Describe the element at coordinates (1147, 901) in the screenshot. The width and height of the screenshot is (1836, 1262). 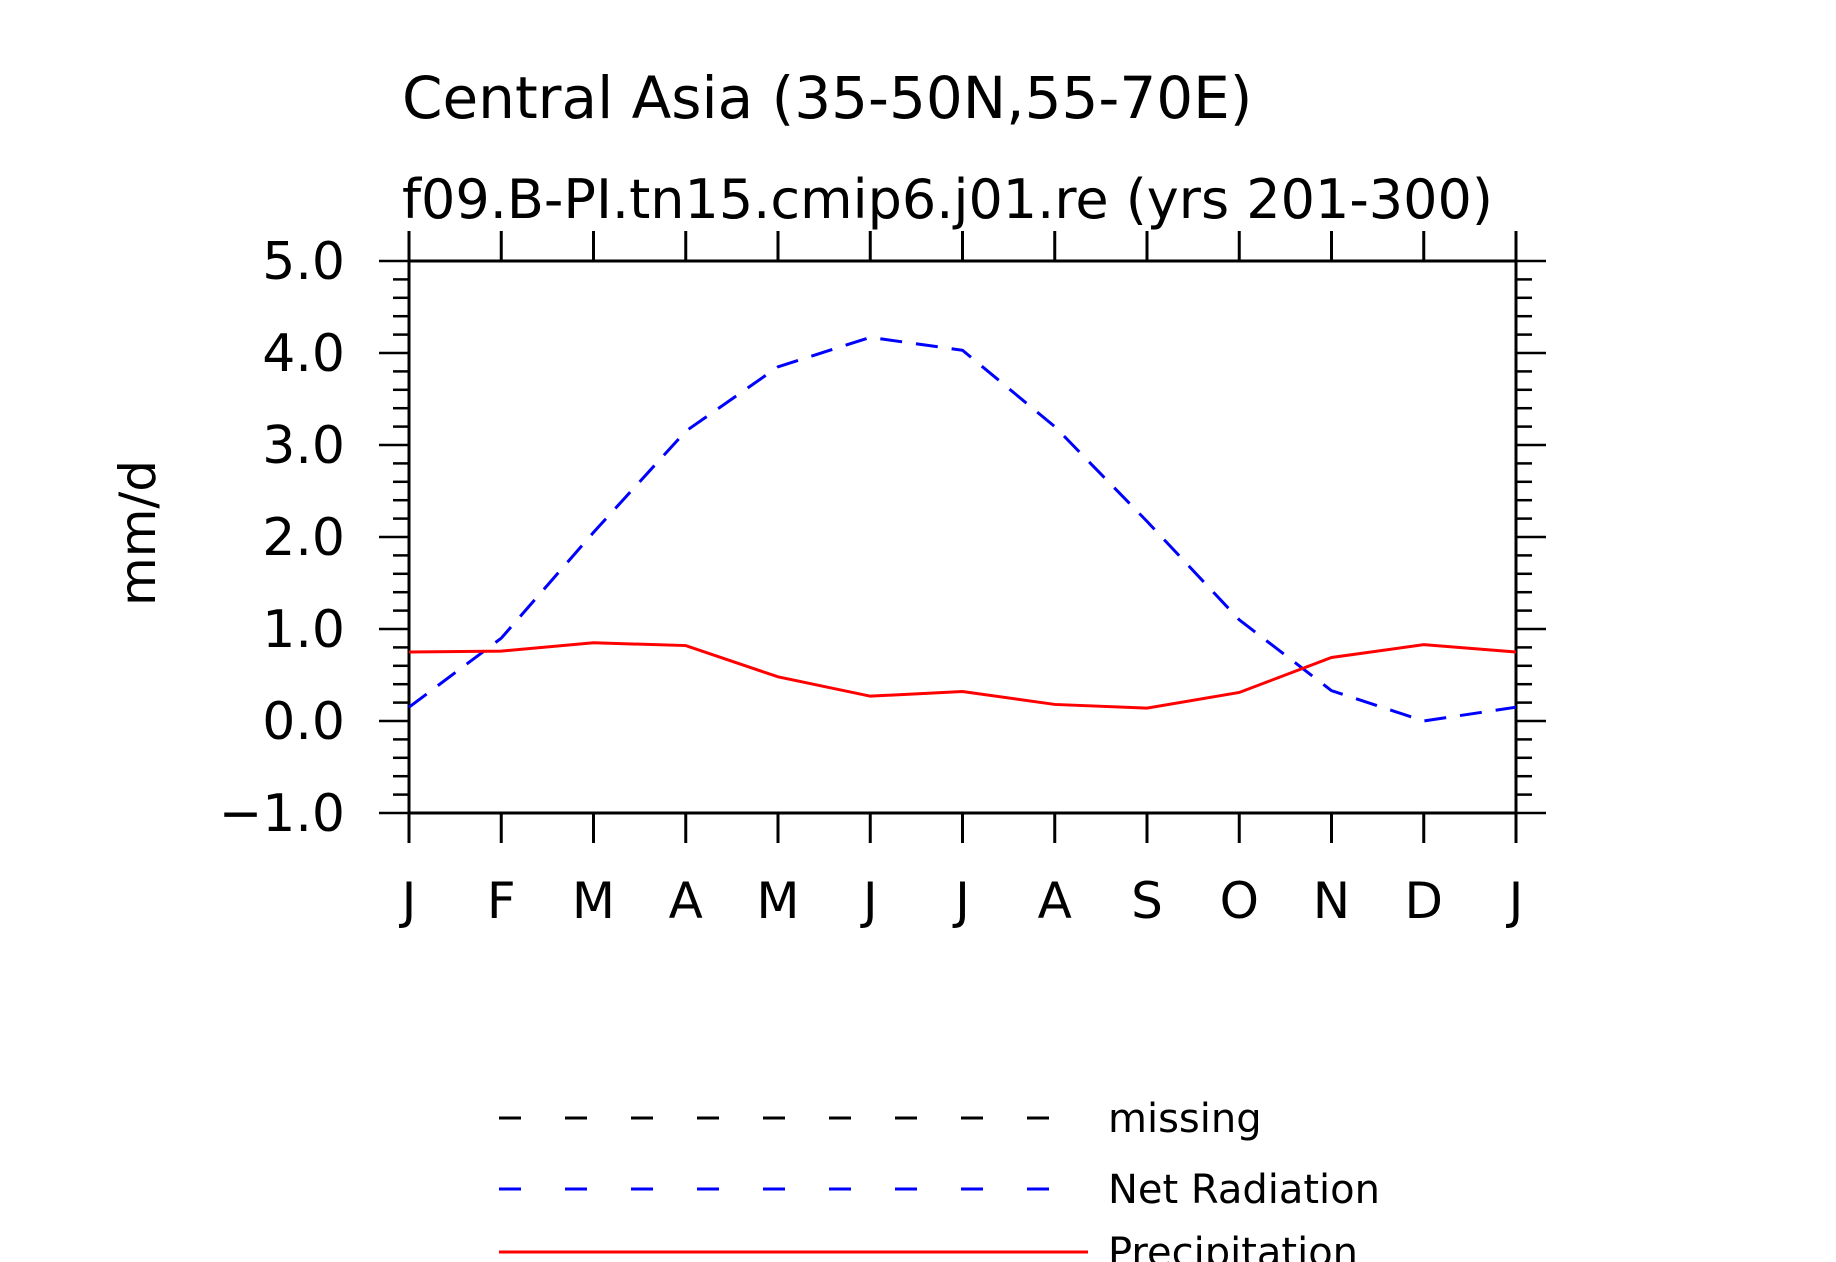
I see `x-tick-label: S` at that location.